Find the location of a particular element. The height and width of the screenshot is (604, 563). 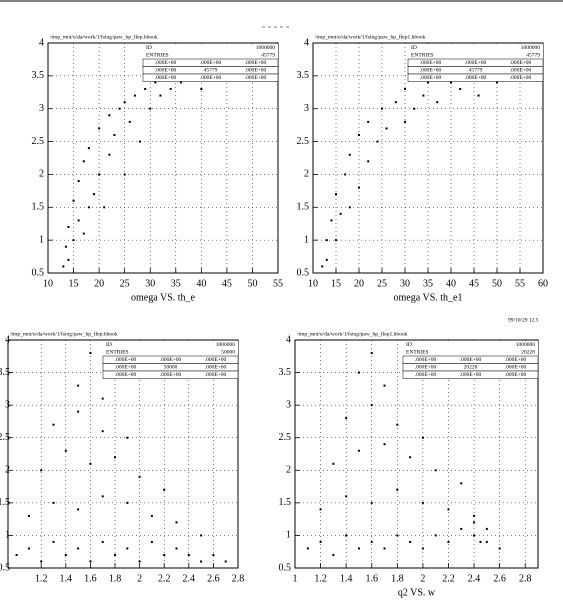

x-tick-label: 35 is located at coordinates (176, 283).